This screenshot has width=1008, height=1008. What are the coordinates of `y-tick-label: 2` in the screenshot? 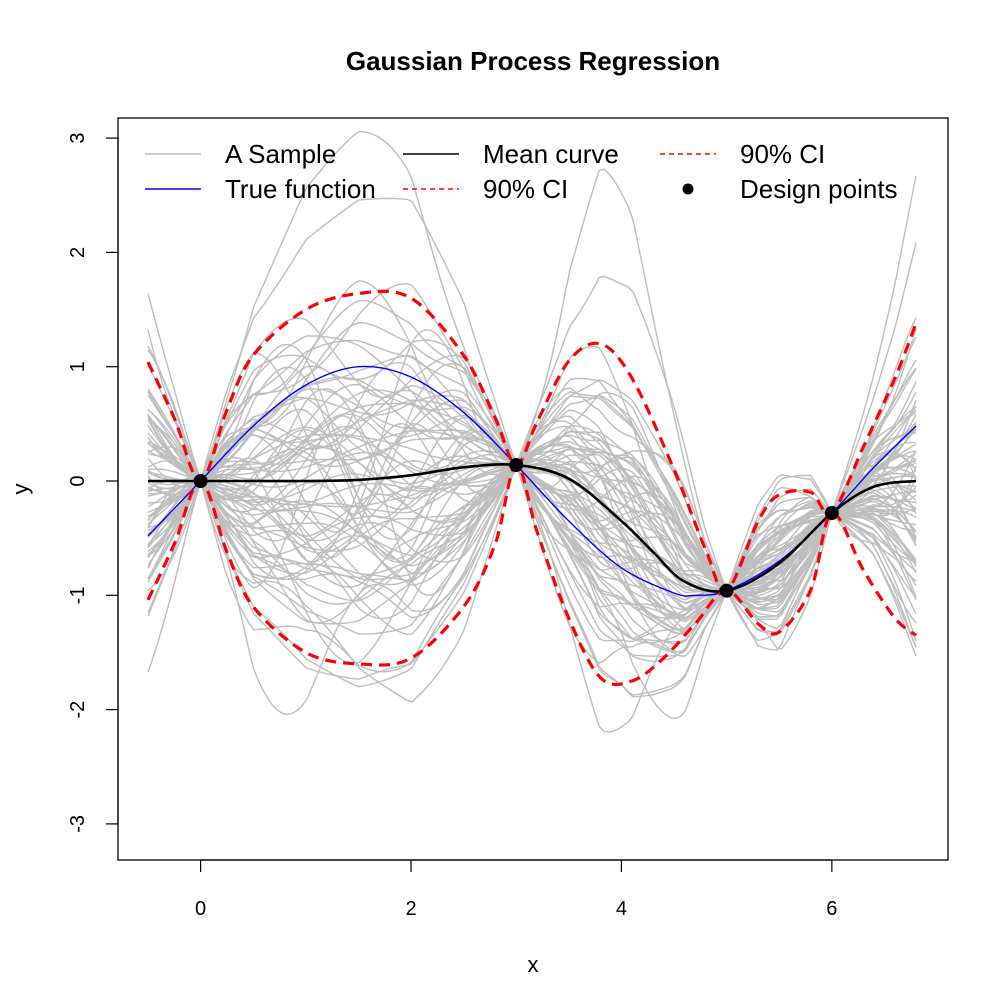 It's located at (78, 252).